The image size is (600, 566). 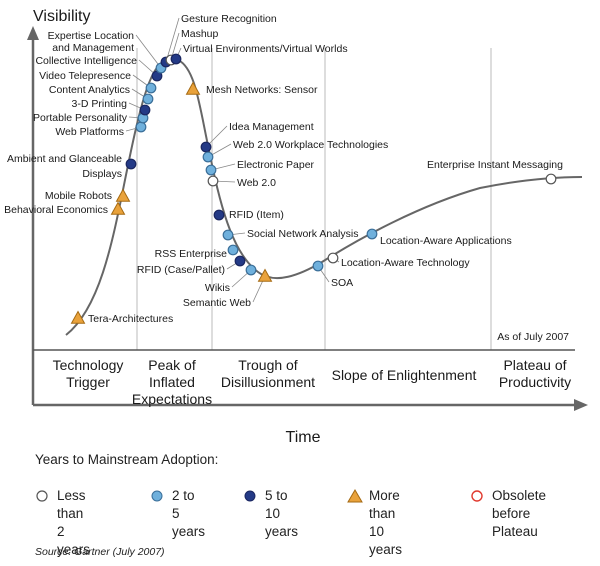 What do you see at coordinates (303, 437) in the screenshot?
I see `x-axis-title: Time` at bounding box center [303, 437].